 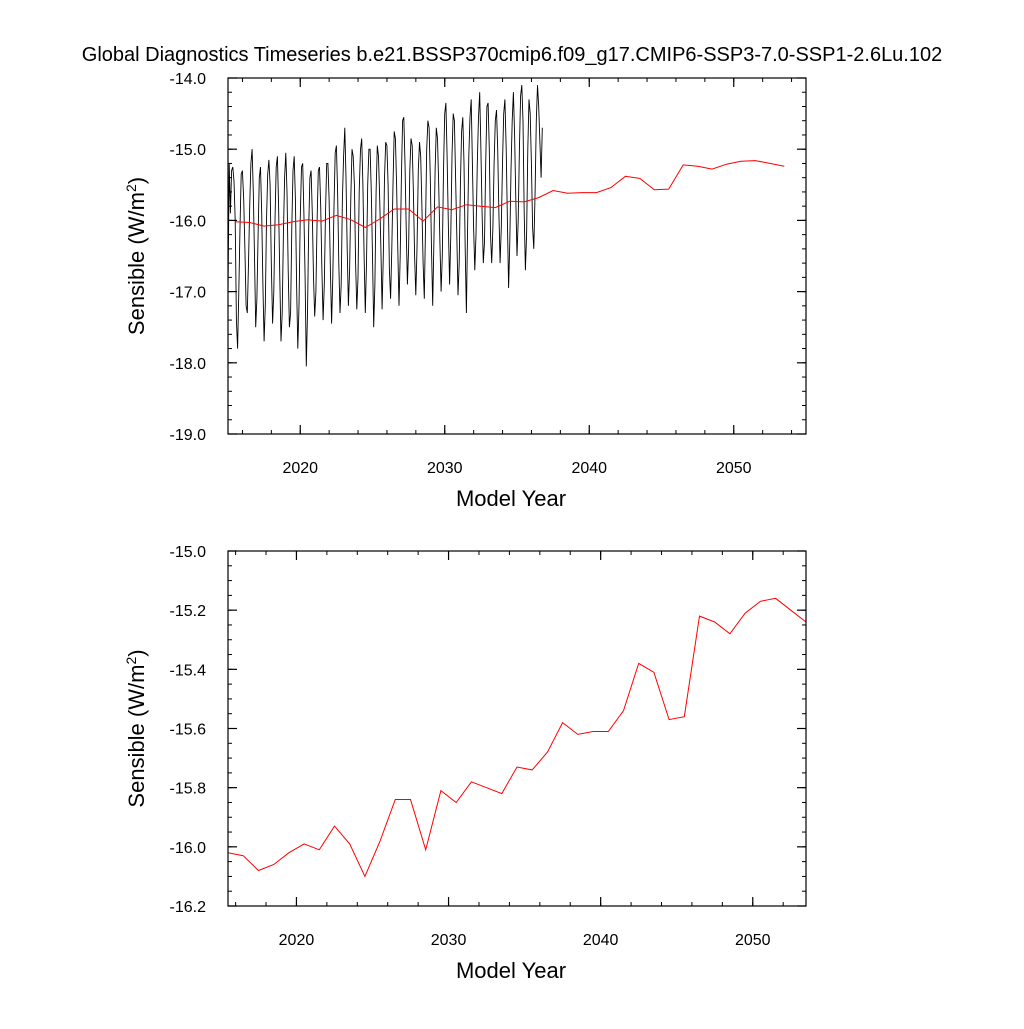 What do you see at coordinates (188, 789) in the screenshot?
I see `y-tick-label: -15.8` at bounding box center [188, 789].